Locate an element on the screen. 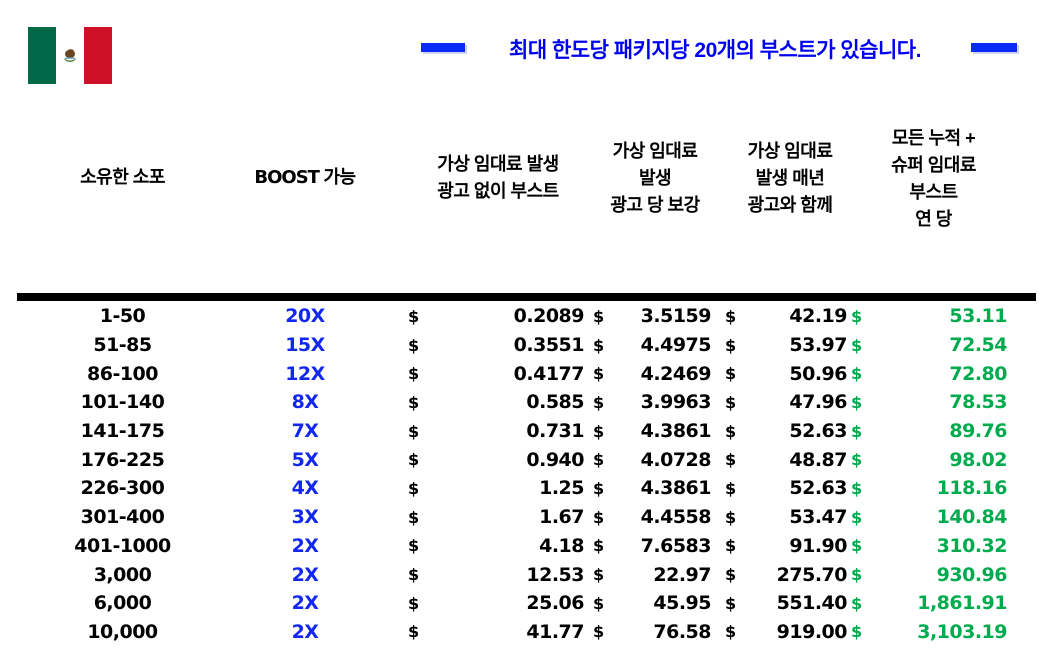 The image size is (1052, 656). cell-rent-with-ads: $ 919.00 is located at coordinates (786, 632).